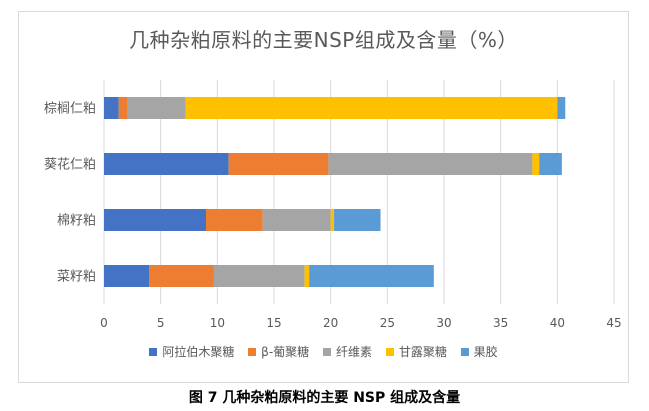 The height and width of the screenshot is (411, 649). Describe the element at coordinates (360, 323) in the screenshot. I see `x-axis-ticks: 0 5 10 15 20 25 30 35 40 45` at that location.